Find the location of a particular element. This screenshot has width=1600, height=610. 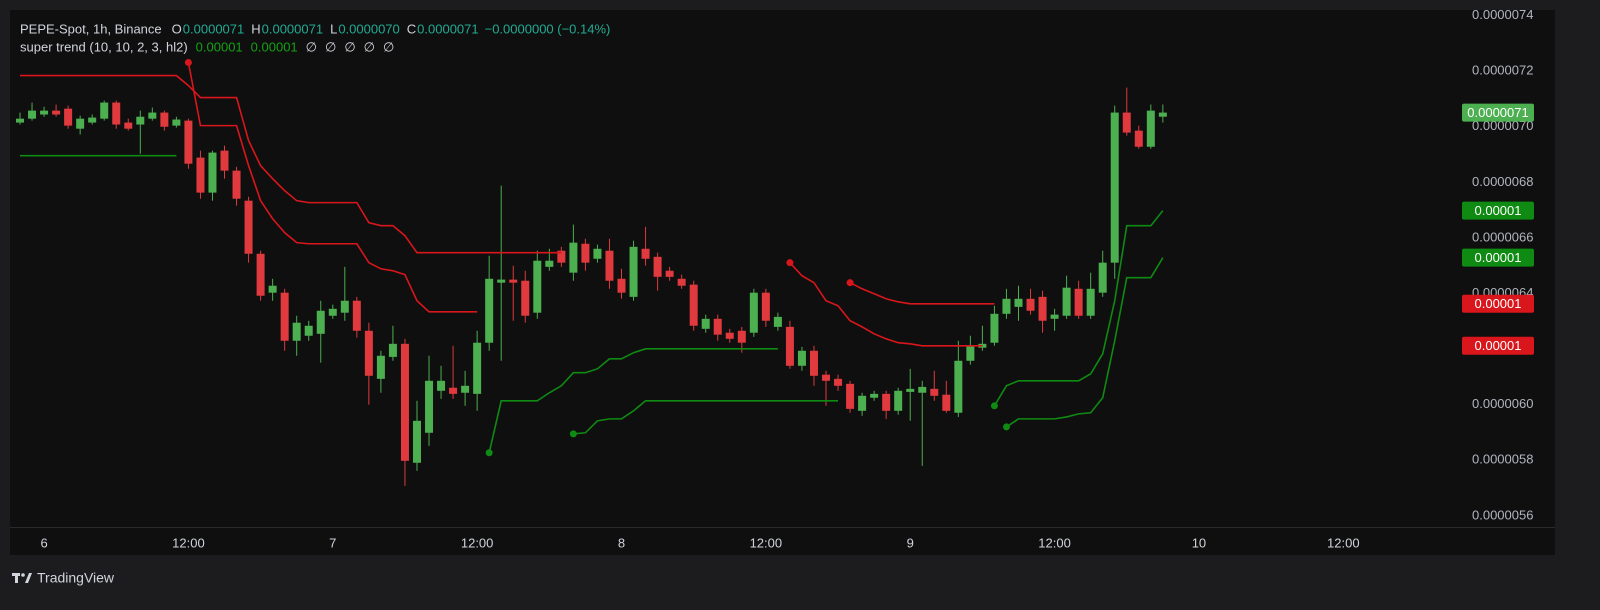

legend-title: PEPE-Spot, 1h, Binance is located at coordinates (91, 28).